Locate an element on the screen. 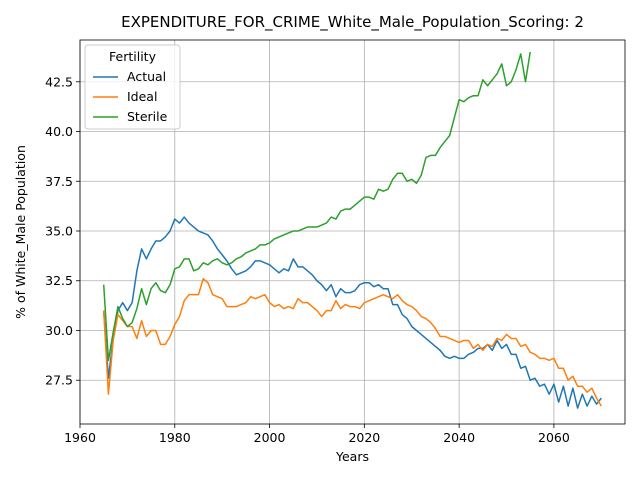  legend-box is located at coordinates (132, 87).